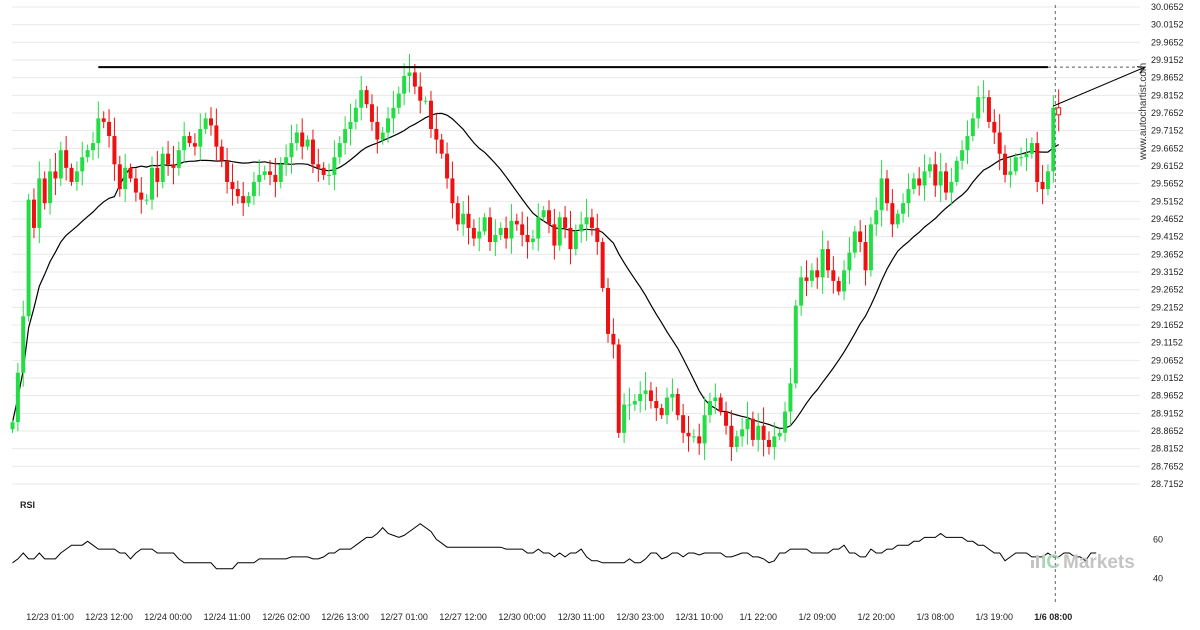 The width and height of the screenshot is (1200, 630). I want to click on y-tick-label: 29.6152, so click(1167, 166).